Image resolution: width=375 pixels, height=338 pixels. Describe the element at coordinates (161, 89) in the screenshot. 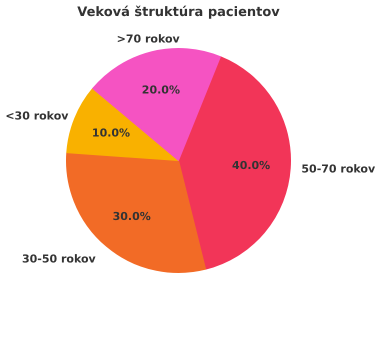

I see `data-label: 20.0%` at that location.